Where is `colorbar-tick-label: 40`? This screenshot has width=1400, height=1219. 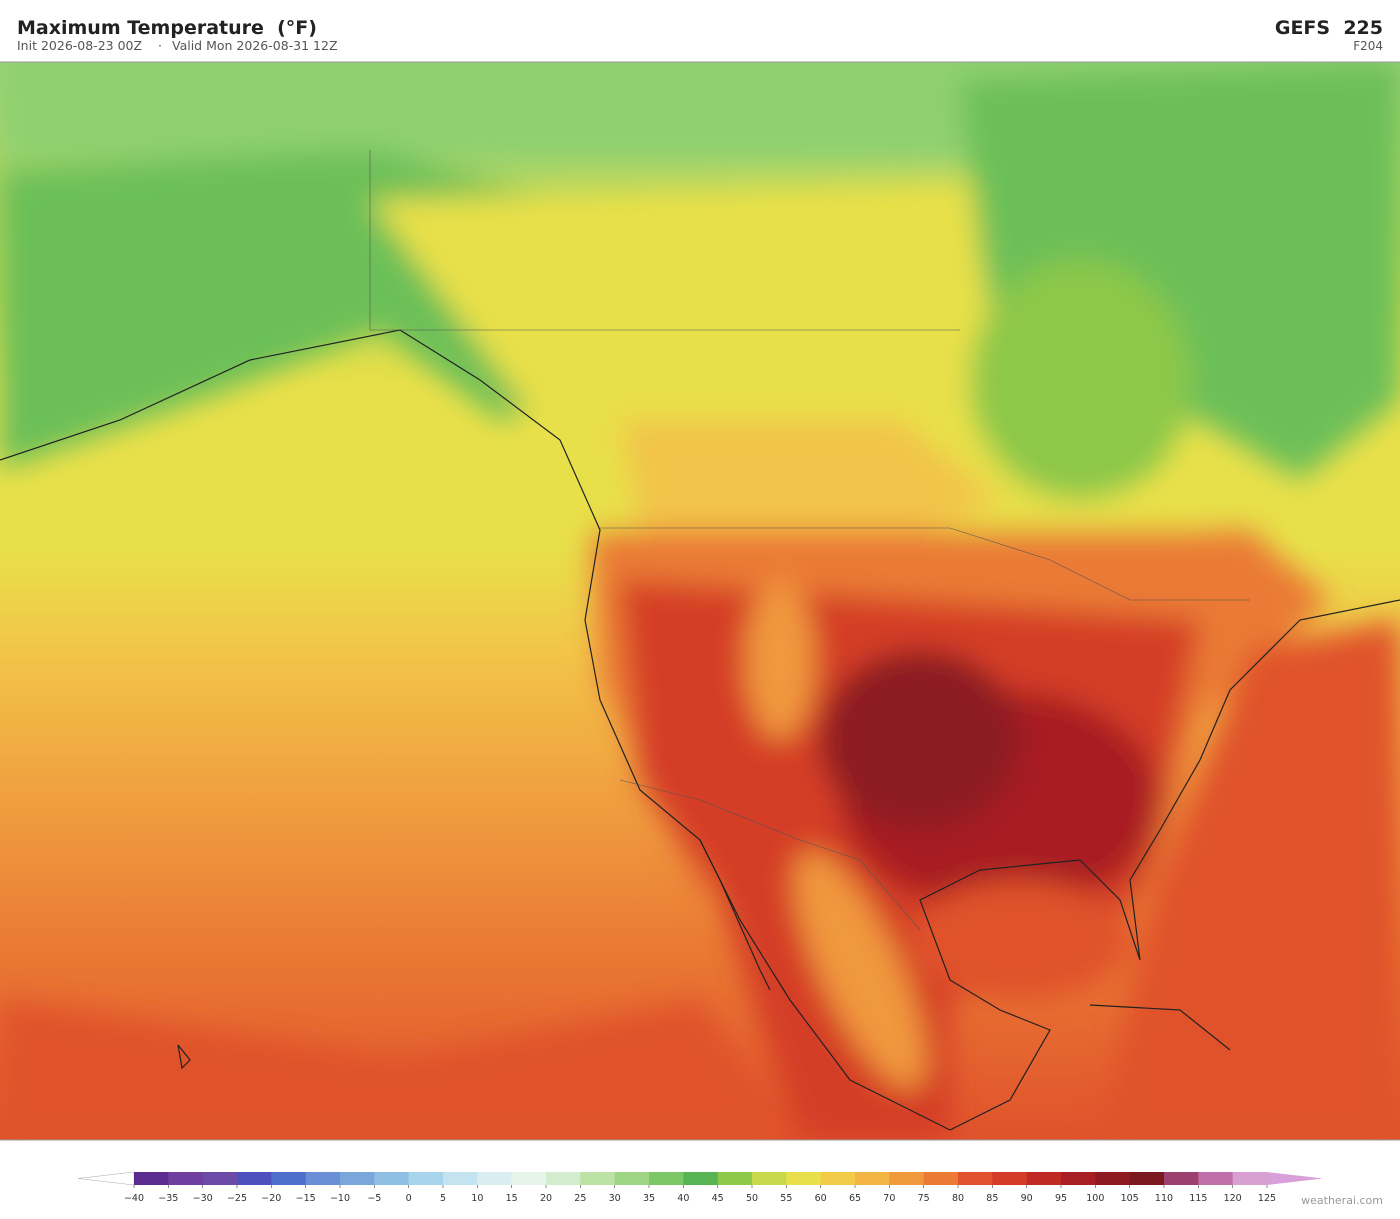 colorbar-tick-label: 40 is located at coordinates (683, 1198).